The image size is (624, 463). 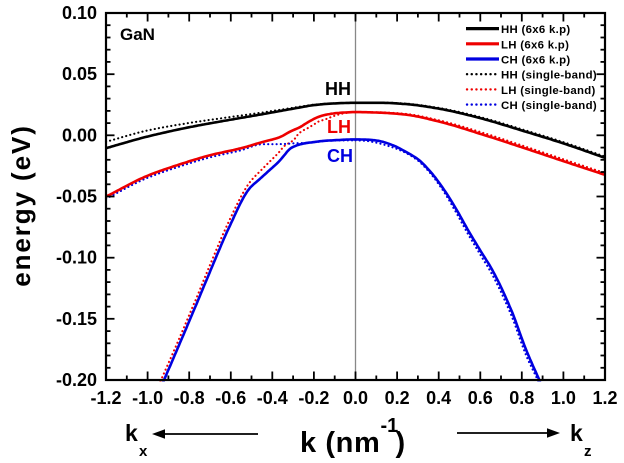 What do you see at coordinates (438, 398) in the screenshot?
I see `svg-text: 0.4` at bounding box center [438, 398].